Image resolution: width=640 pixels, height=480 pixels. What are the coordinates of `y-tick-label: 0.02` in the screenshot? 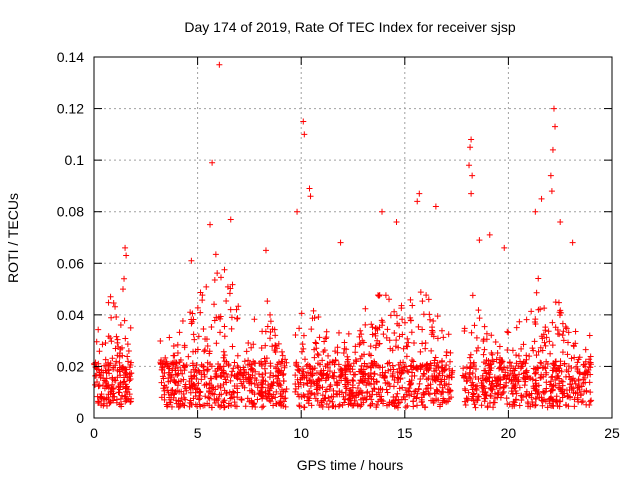 It's located at (70, 366).